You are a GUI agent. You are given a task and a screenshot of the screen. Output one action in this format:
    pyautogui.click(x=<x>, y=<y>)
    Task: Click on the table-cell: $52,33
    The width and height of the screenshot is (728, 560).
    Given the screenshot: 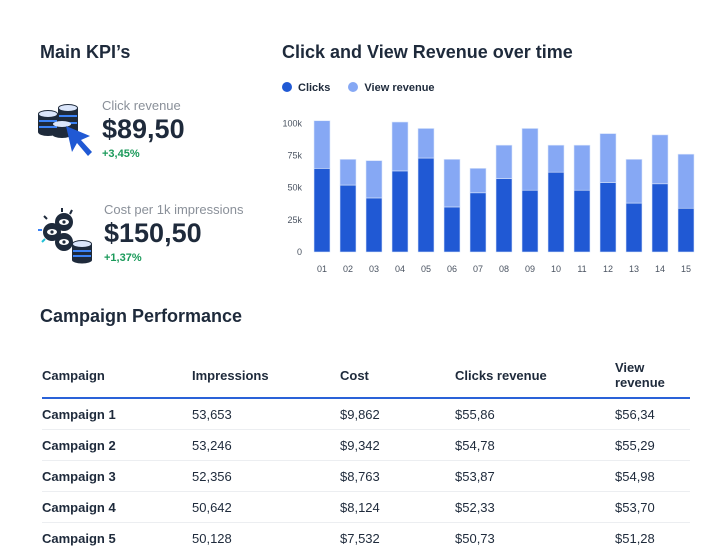 What is the action you would take?
    pyautogui.click(x=535, y=507)
    